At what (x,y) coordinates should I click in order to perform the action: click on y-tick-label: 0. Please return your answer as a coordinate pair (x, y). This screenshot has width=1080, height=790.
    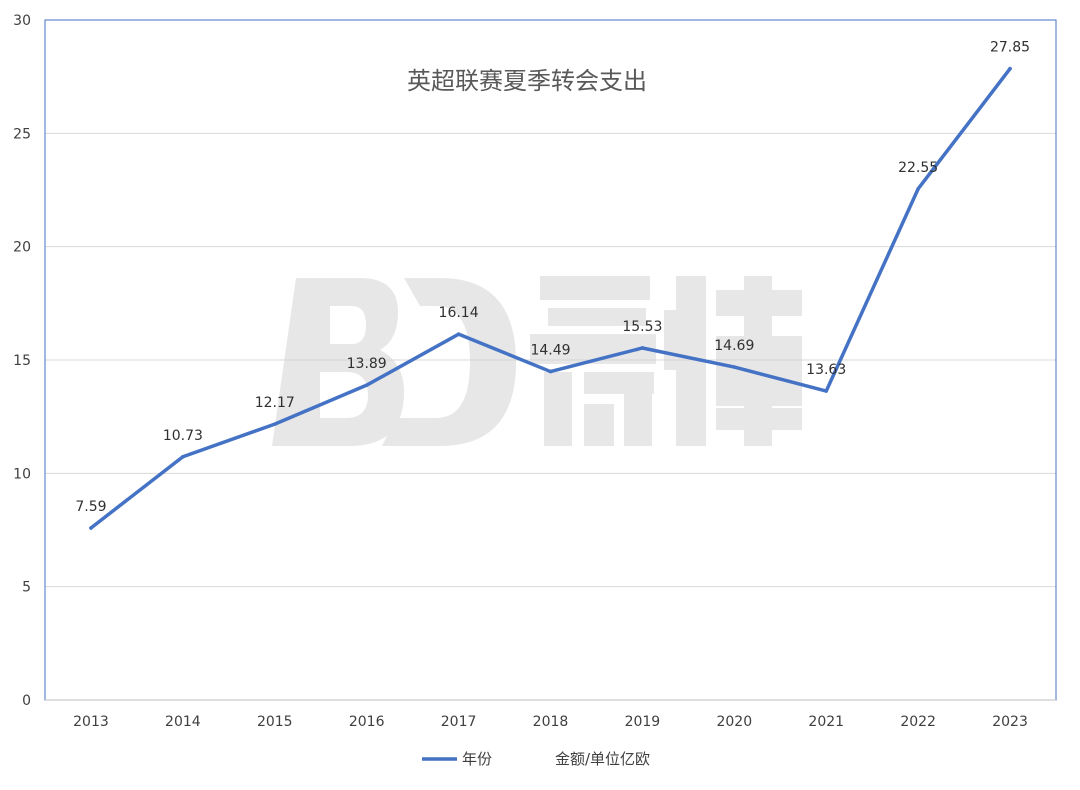
    Looking at the image, I should click on (26, 701).